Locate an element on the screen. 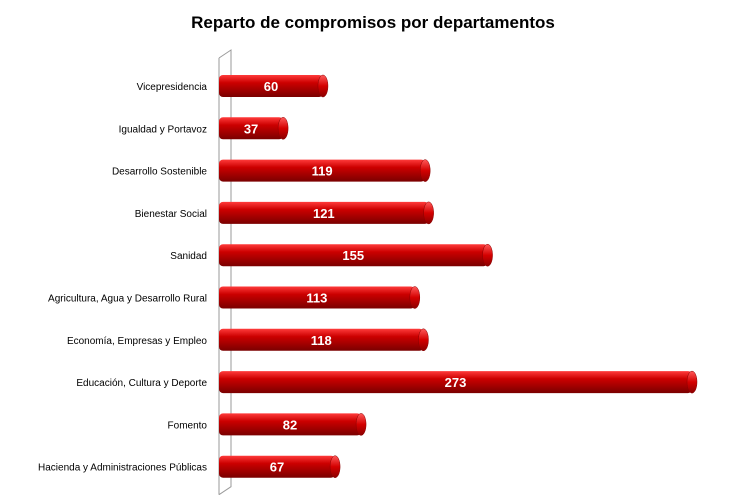 This screenshot has width=750, height=495. data-label: 113 is located at coordinates (316, 298).